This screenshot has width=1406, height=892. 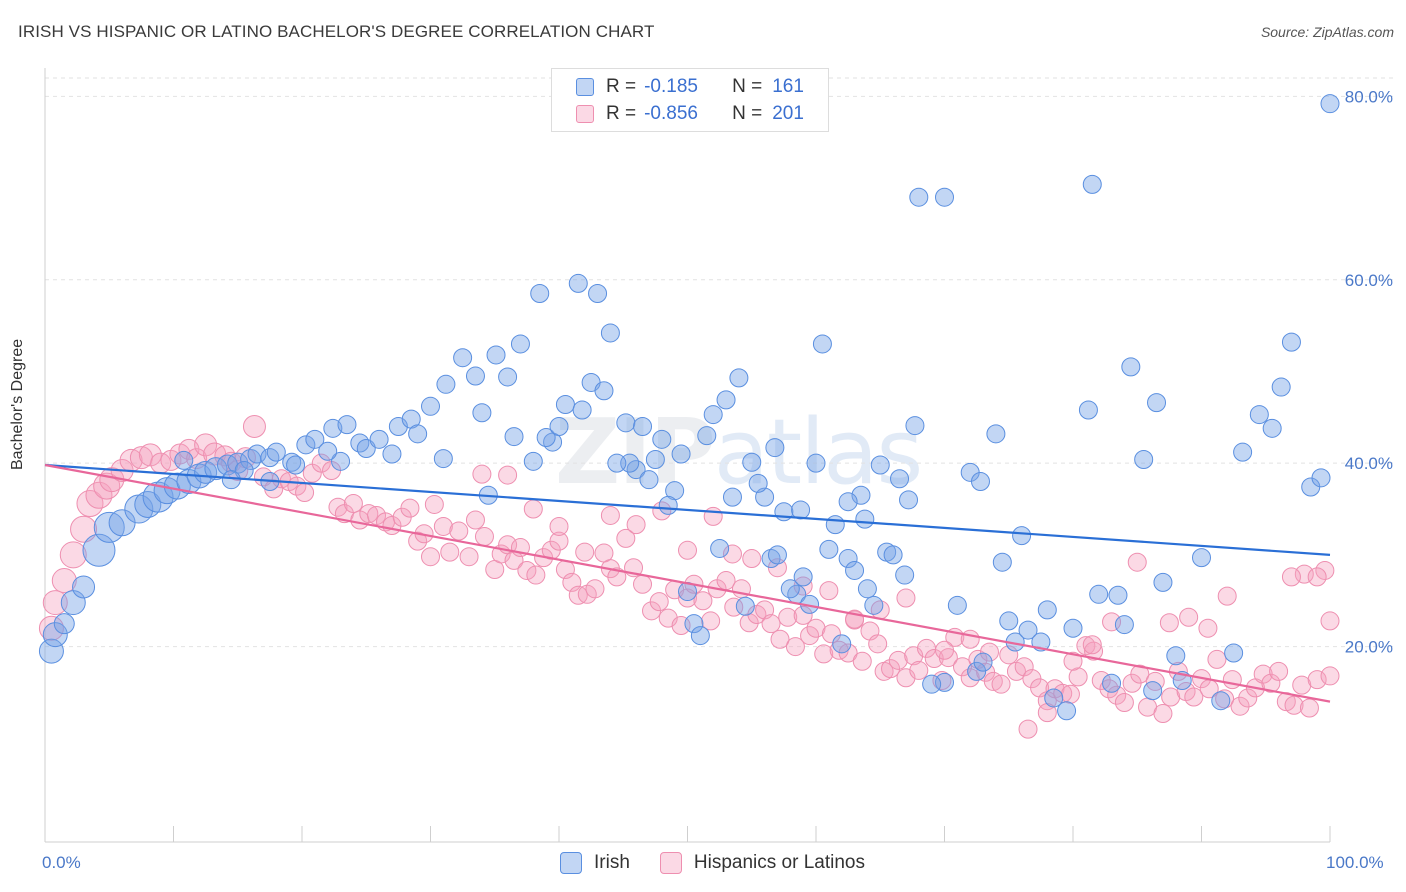 What do you see at coordinates (61, 862) in the screenshot?
I see `x-tick-label-min: 0.0%` at bounding box center [61, 862].